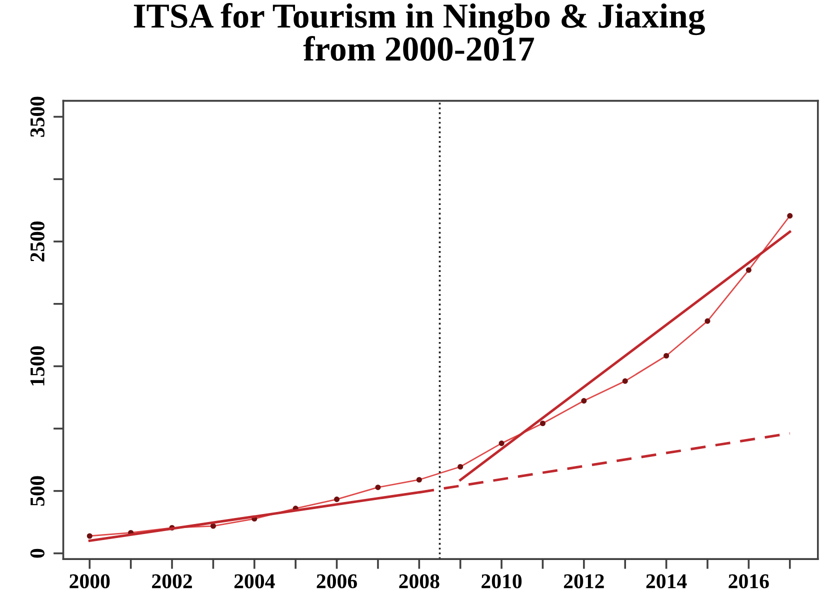 This screenshot has height=611, width=838. What do you see at coordinates (502, 581) in the screenshot?
I see `x-tick-label: 2010` at bounding box center [502, 581].